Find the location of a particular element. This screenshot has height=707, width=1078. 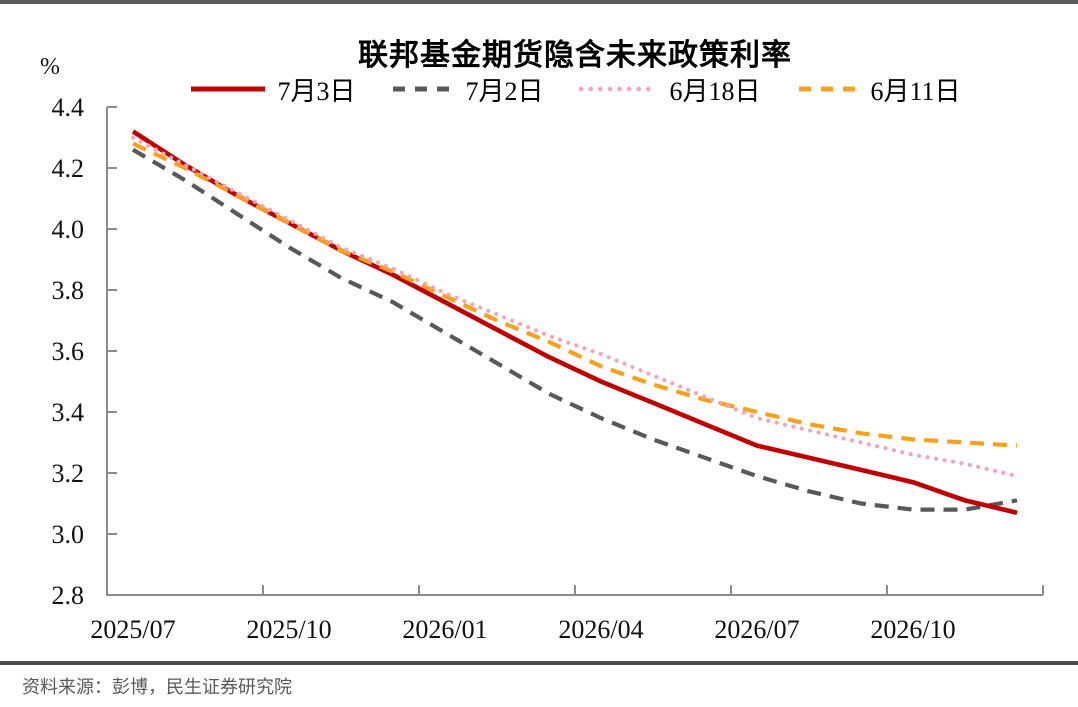

legend-label: 7月2日 is located at coordinates (504, 91).